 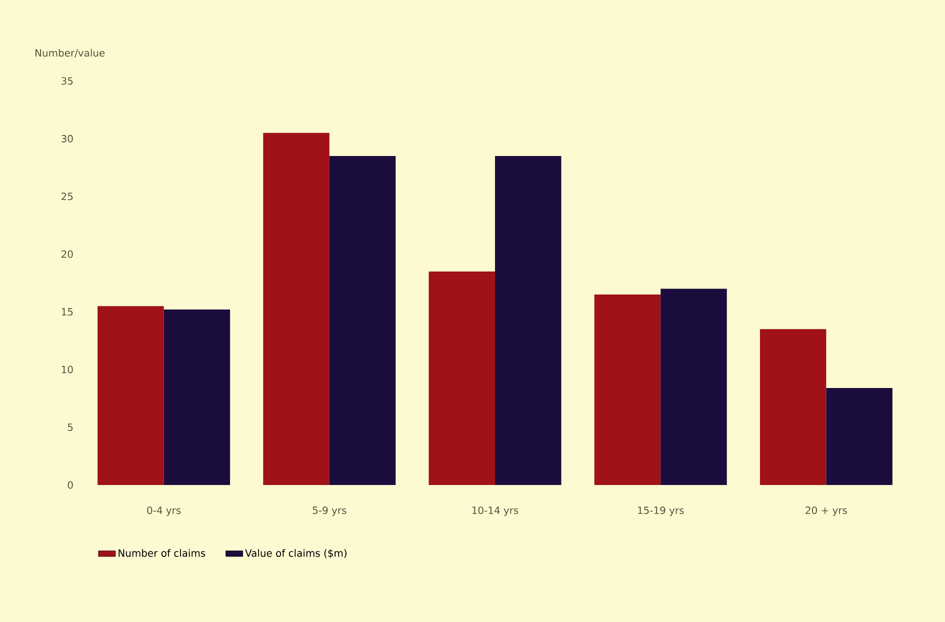 I want to click on y-tick-label: 0, so click(x=70, y=485).